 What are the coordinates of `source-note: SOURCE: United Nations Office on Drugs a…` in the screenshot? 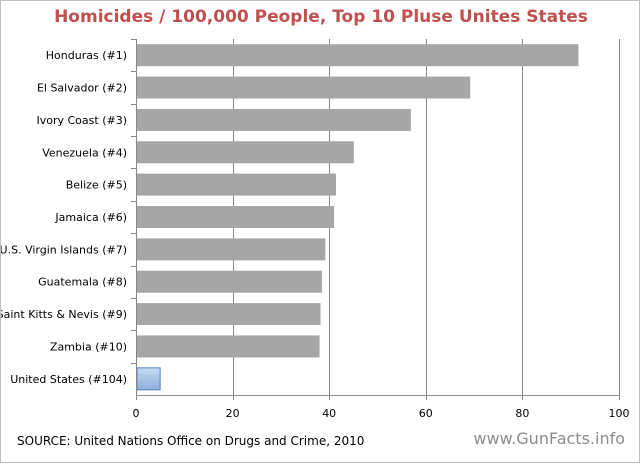 It's located at (191, 441).